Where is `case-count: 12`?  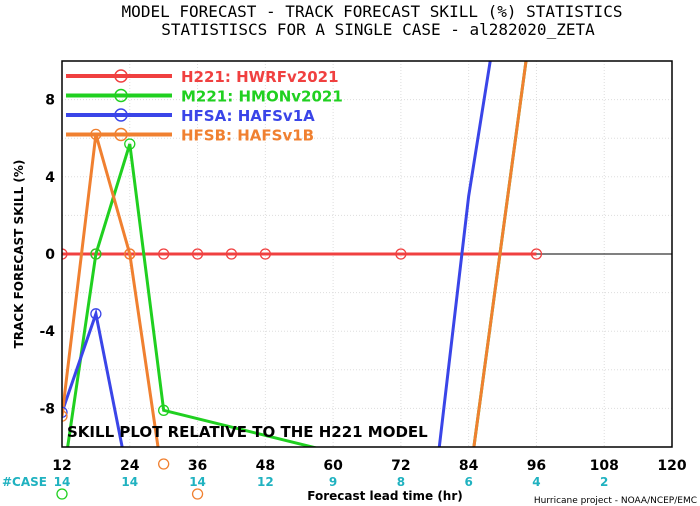 case-count: 12 is located at coordinates (265, 482).